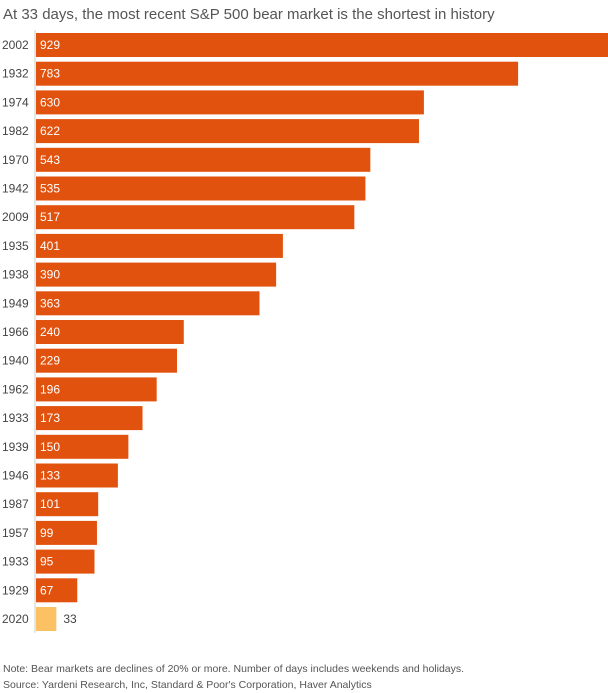  Describe the element at coordinates (15, 332) in the screenshot. I see `category-label: 1966` at that location.